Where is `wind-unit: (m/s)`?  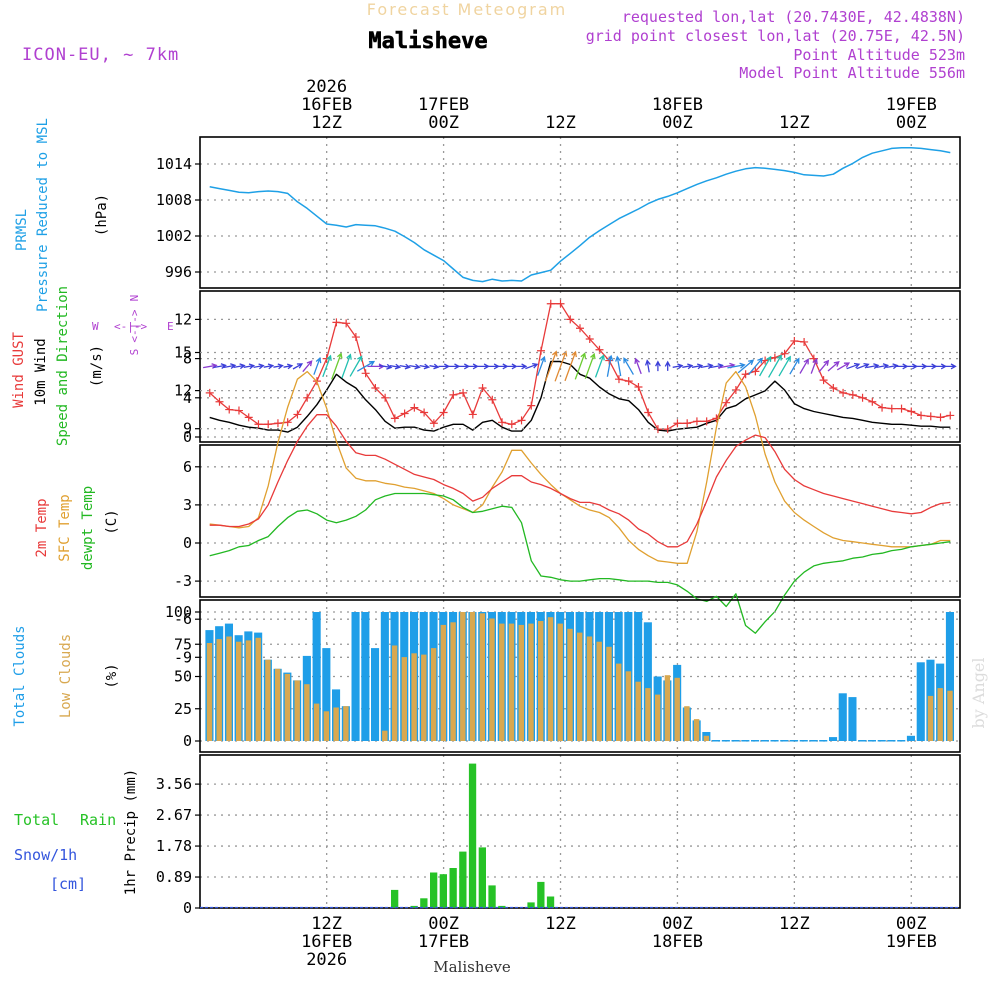 wind-unit: (m/s) is located at coordinates (97, 366).